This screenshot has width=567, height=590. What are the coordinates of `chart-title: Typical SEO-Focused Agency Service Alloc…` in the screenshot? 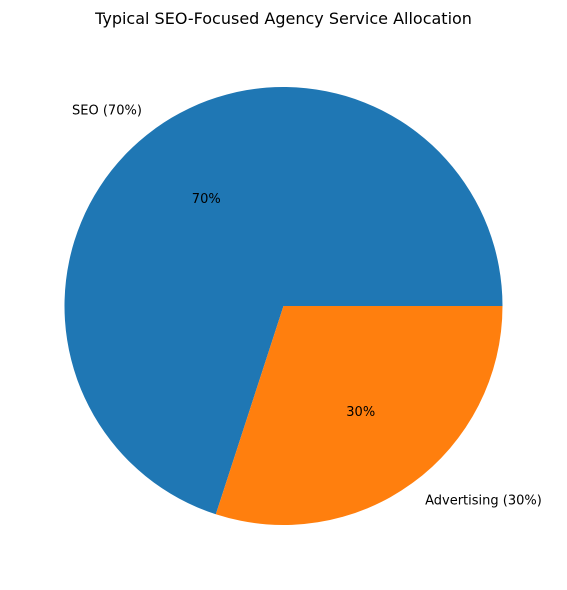 It's located at (283, 18).